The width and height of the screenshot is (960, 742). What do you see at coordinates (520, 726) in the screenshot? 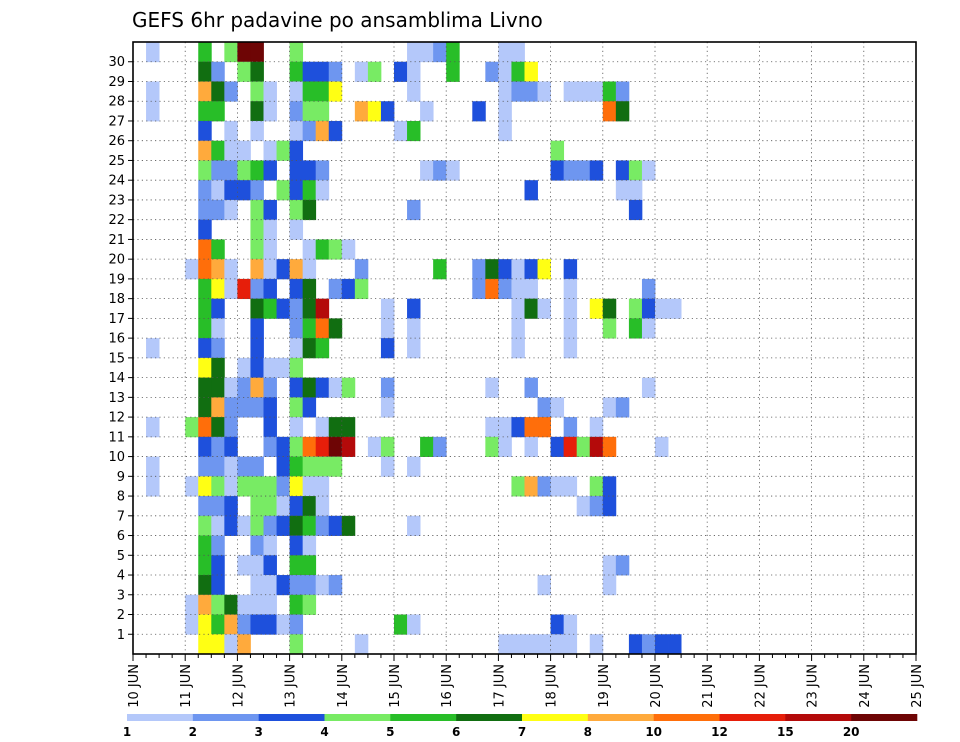
I see `colorbar-legend: 1 2 3 4 5 6 7 8 10 12 15 20` at bounding box center [520, 726].